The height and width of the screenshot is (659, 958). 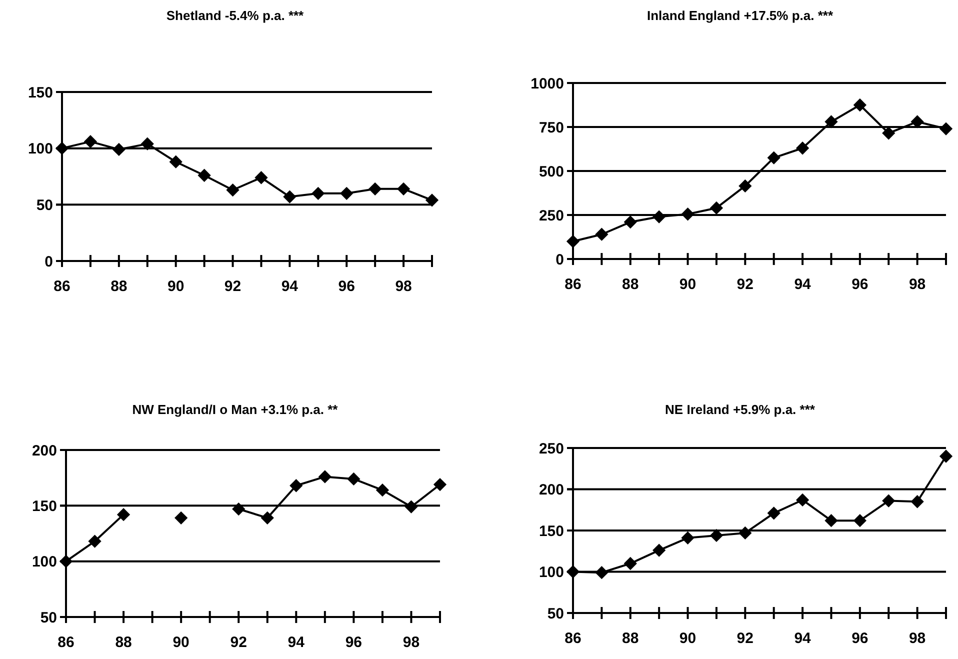 I want to click on chart-title: NW England/I o Man +3.1% p.a. **, so click(x=235, y=409).